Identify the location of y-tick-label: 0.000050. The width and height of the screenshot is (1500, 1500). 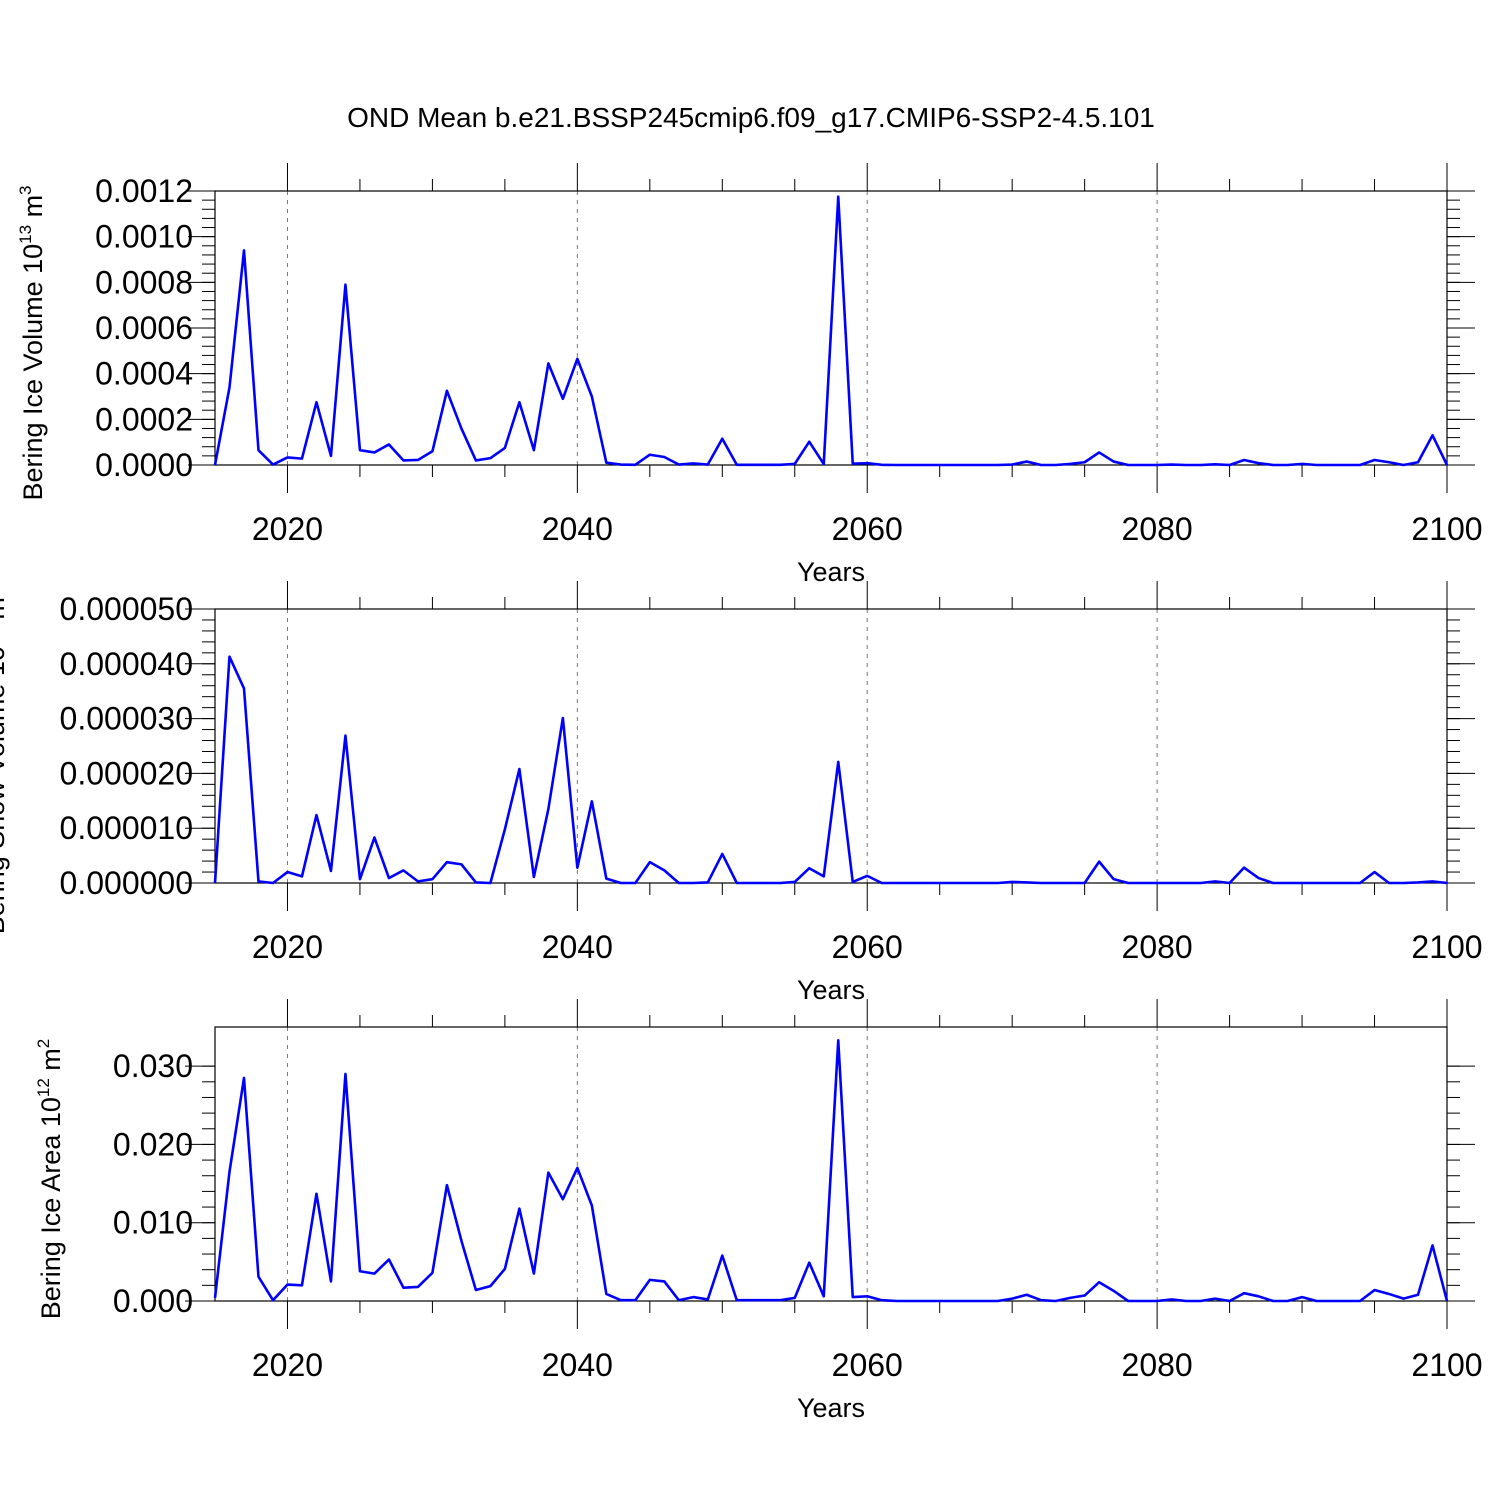
(126, 609).